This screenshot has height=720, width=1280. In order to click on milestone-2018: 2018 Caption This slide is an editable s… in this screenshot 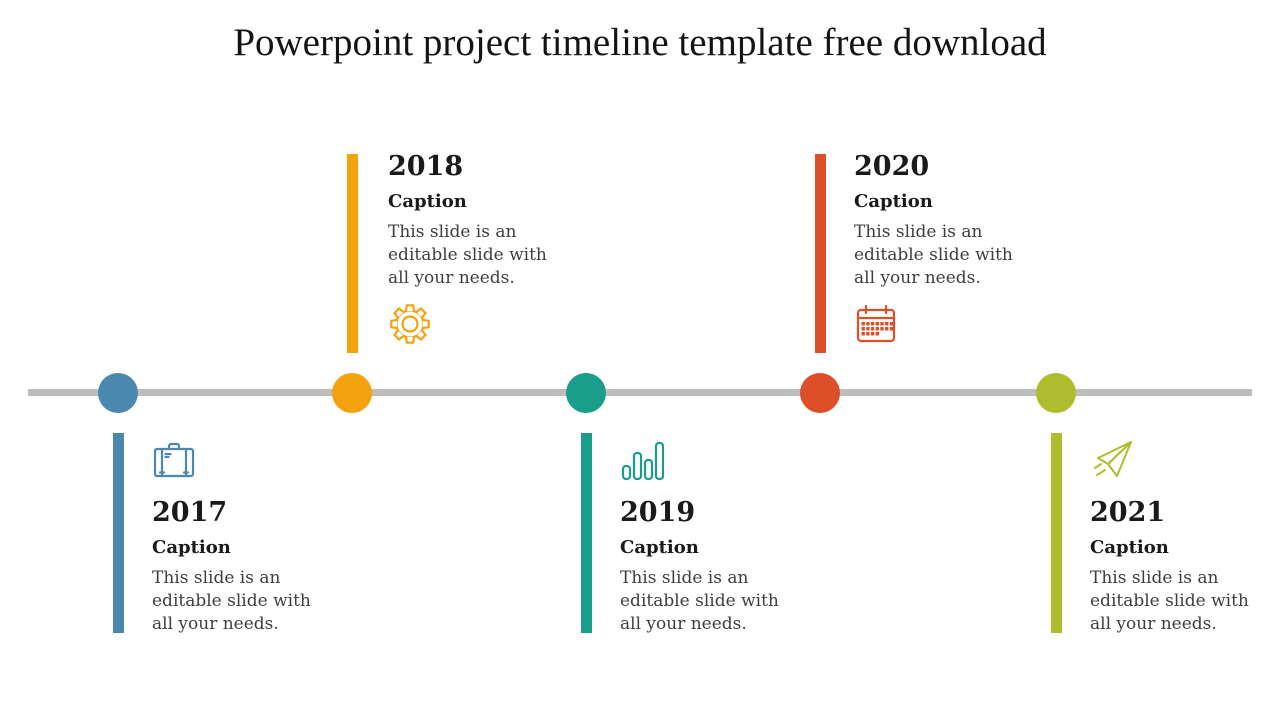, I will do `click(483, 249)`.